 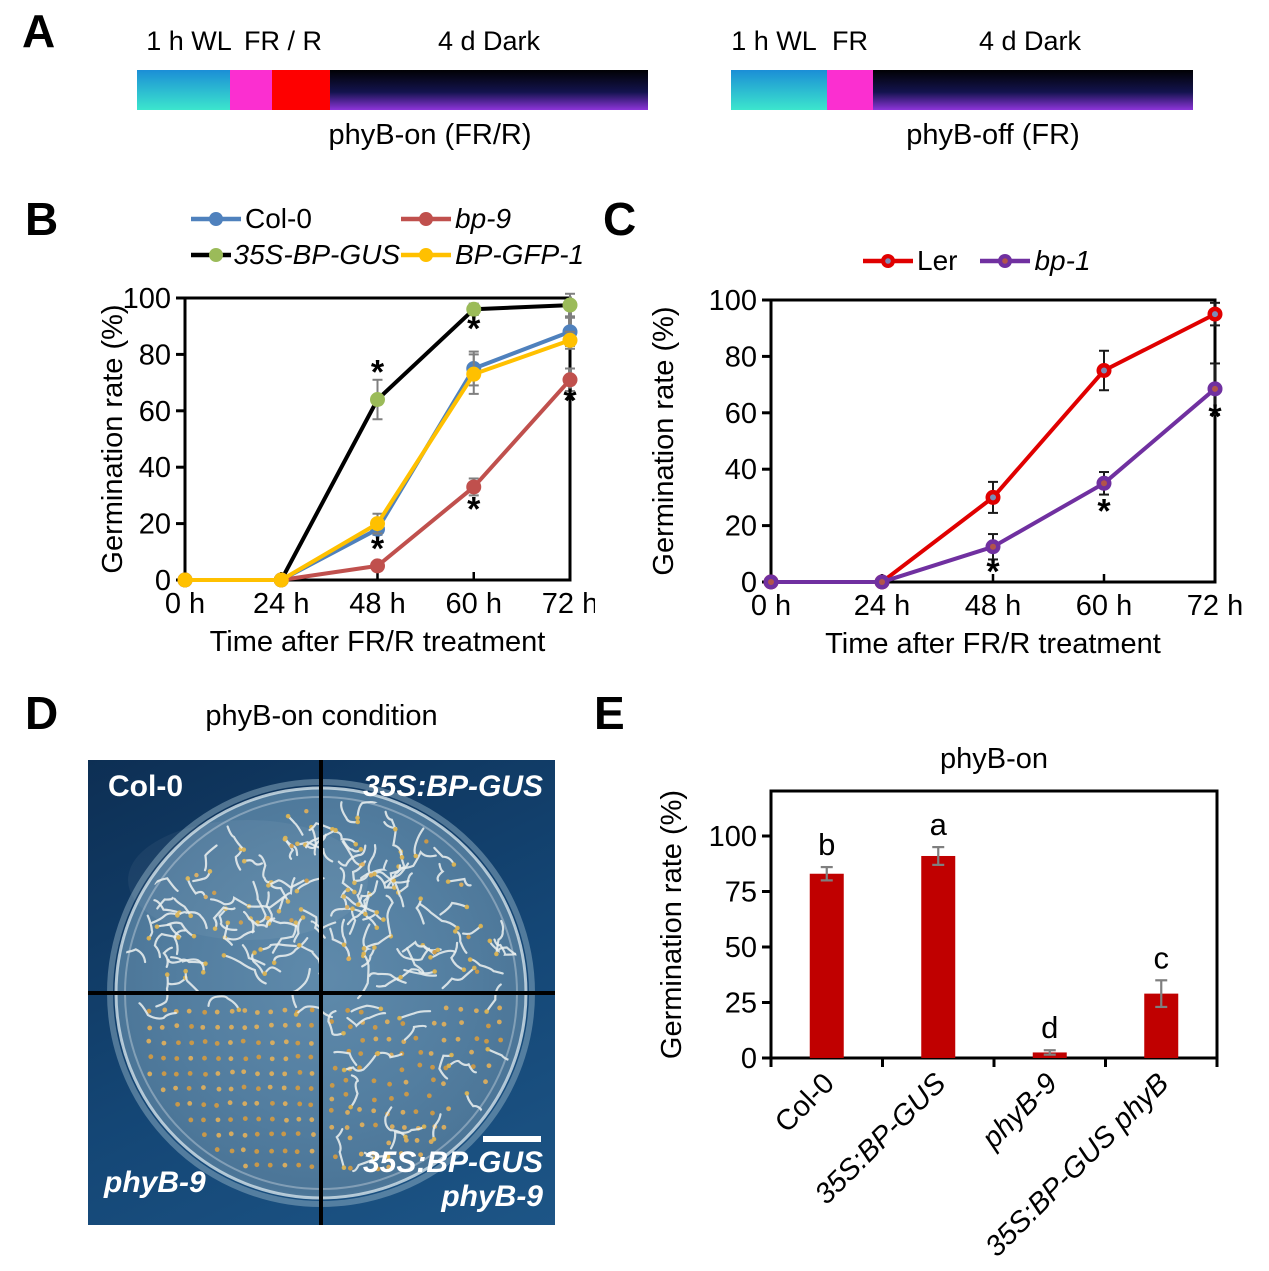 I want to click on quadrant-label-35s-bp-gus-phyb-9: 35S:BP-GUS phyB-9, so click(x=453, y=1180).